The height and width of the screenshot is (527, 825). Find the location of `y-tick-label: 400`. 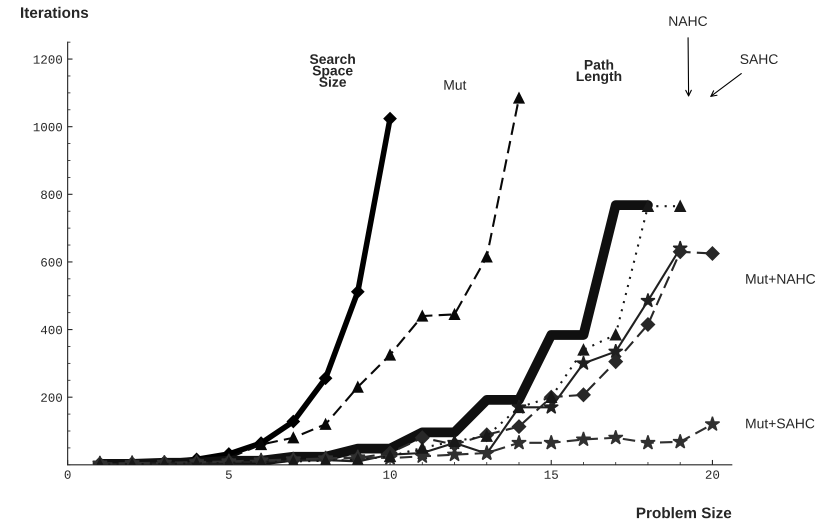

y-tick-label: 400 is located at coordinates (51, 330).